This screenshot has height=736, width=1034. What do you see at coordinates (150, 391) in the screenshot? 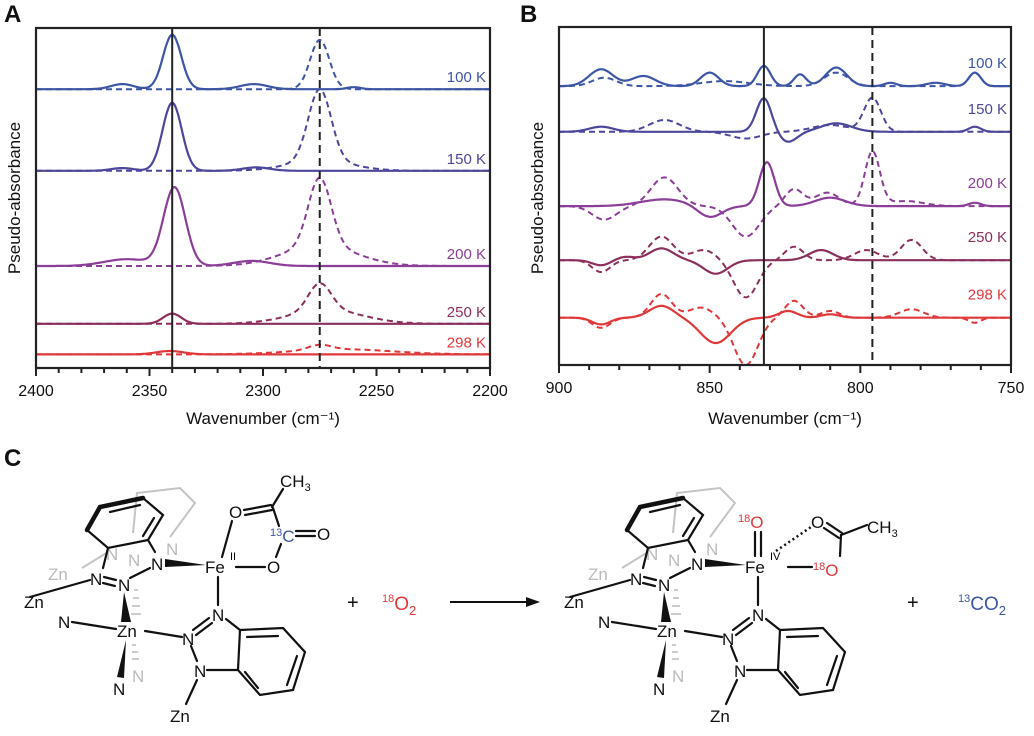
I see `x-tick-label: 2350` at bounding box center [150, 391].